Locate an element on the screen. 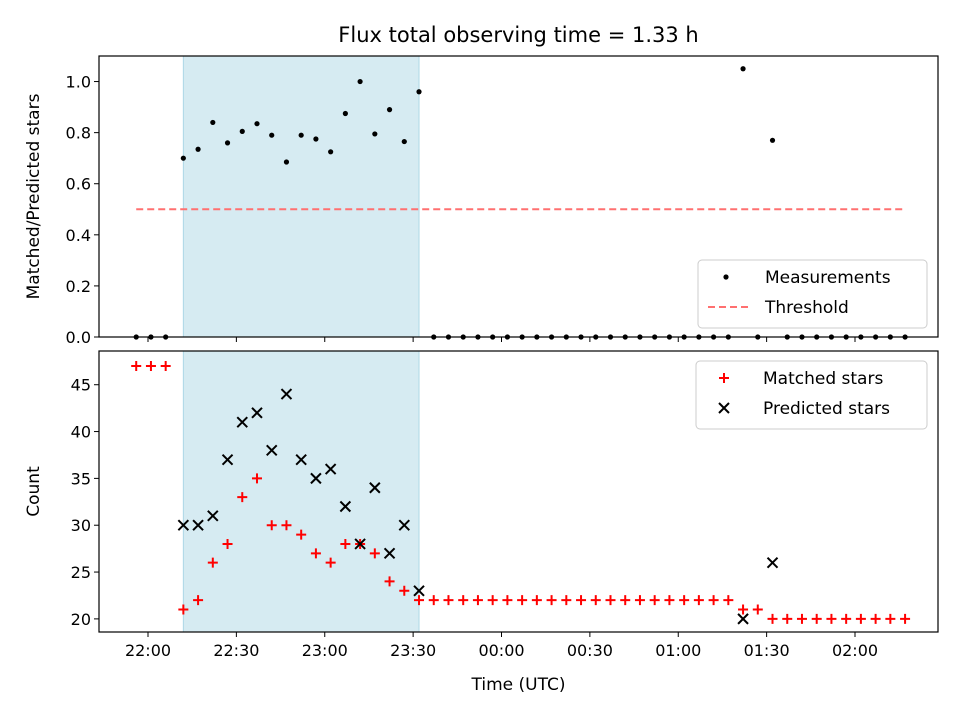 The width and height of the screenshot is (960, 724). top-ytick-label: 0.2 is located at coordinates (78, 286).